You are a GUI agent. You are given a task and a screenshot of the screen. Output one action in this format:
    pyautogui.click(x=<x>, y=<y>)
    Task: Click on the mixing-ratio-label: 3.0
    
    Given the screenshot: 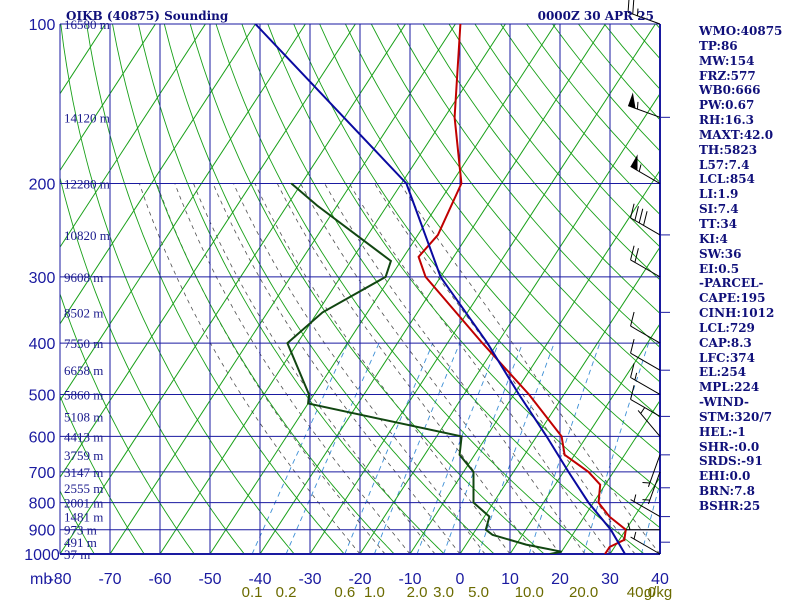 What is the action you would take?
    pyautogui.click(x=443, y=592)
    